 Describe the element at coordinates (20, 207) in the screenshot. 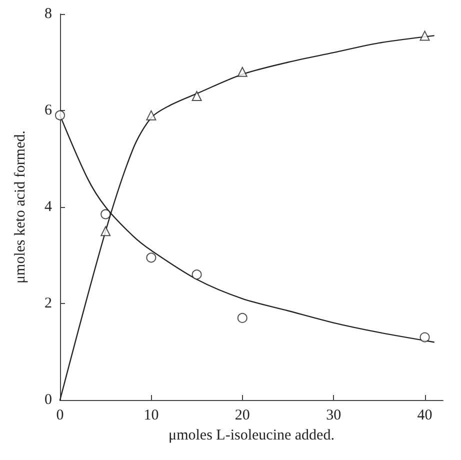

I see `y-axis-title: μmoles keto acid formed.` at that location.